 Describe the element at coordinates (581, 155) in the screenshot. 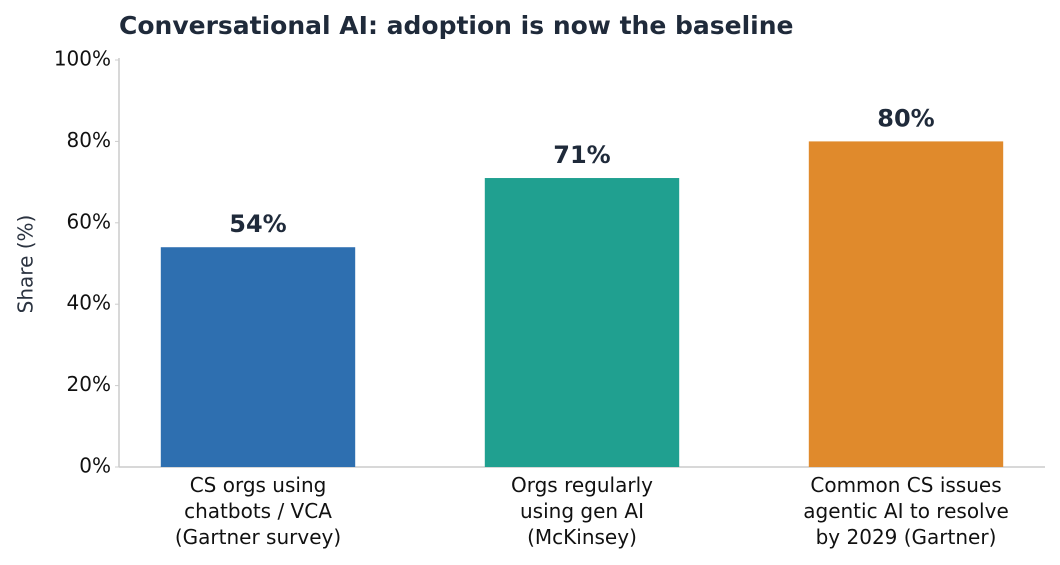

I see `value-label: 71%` at that location.